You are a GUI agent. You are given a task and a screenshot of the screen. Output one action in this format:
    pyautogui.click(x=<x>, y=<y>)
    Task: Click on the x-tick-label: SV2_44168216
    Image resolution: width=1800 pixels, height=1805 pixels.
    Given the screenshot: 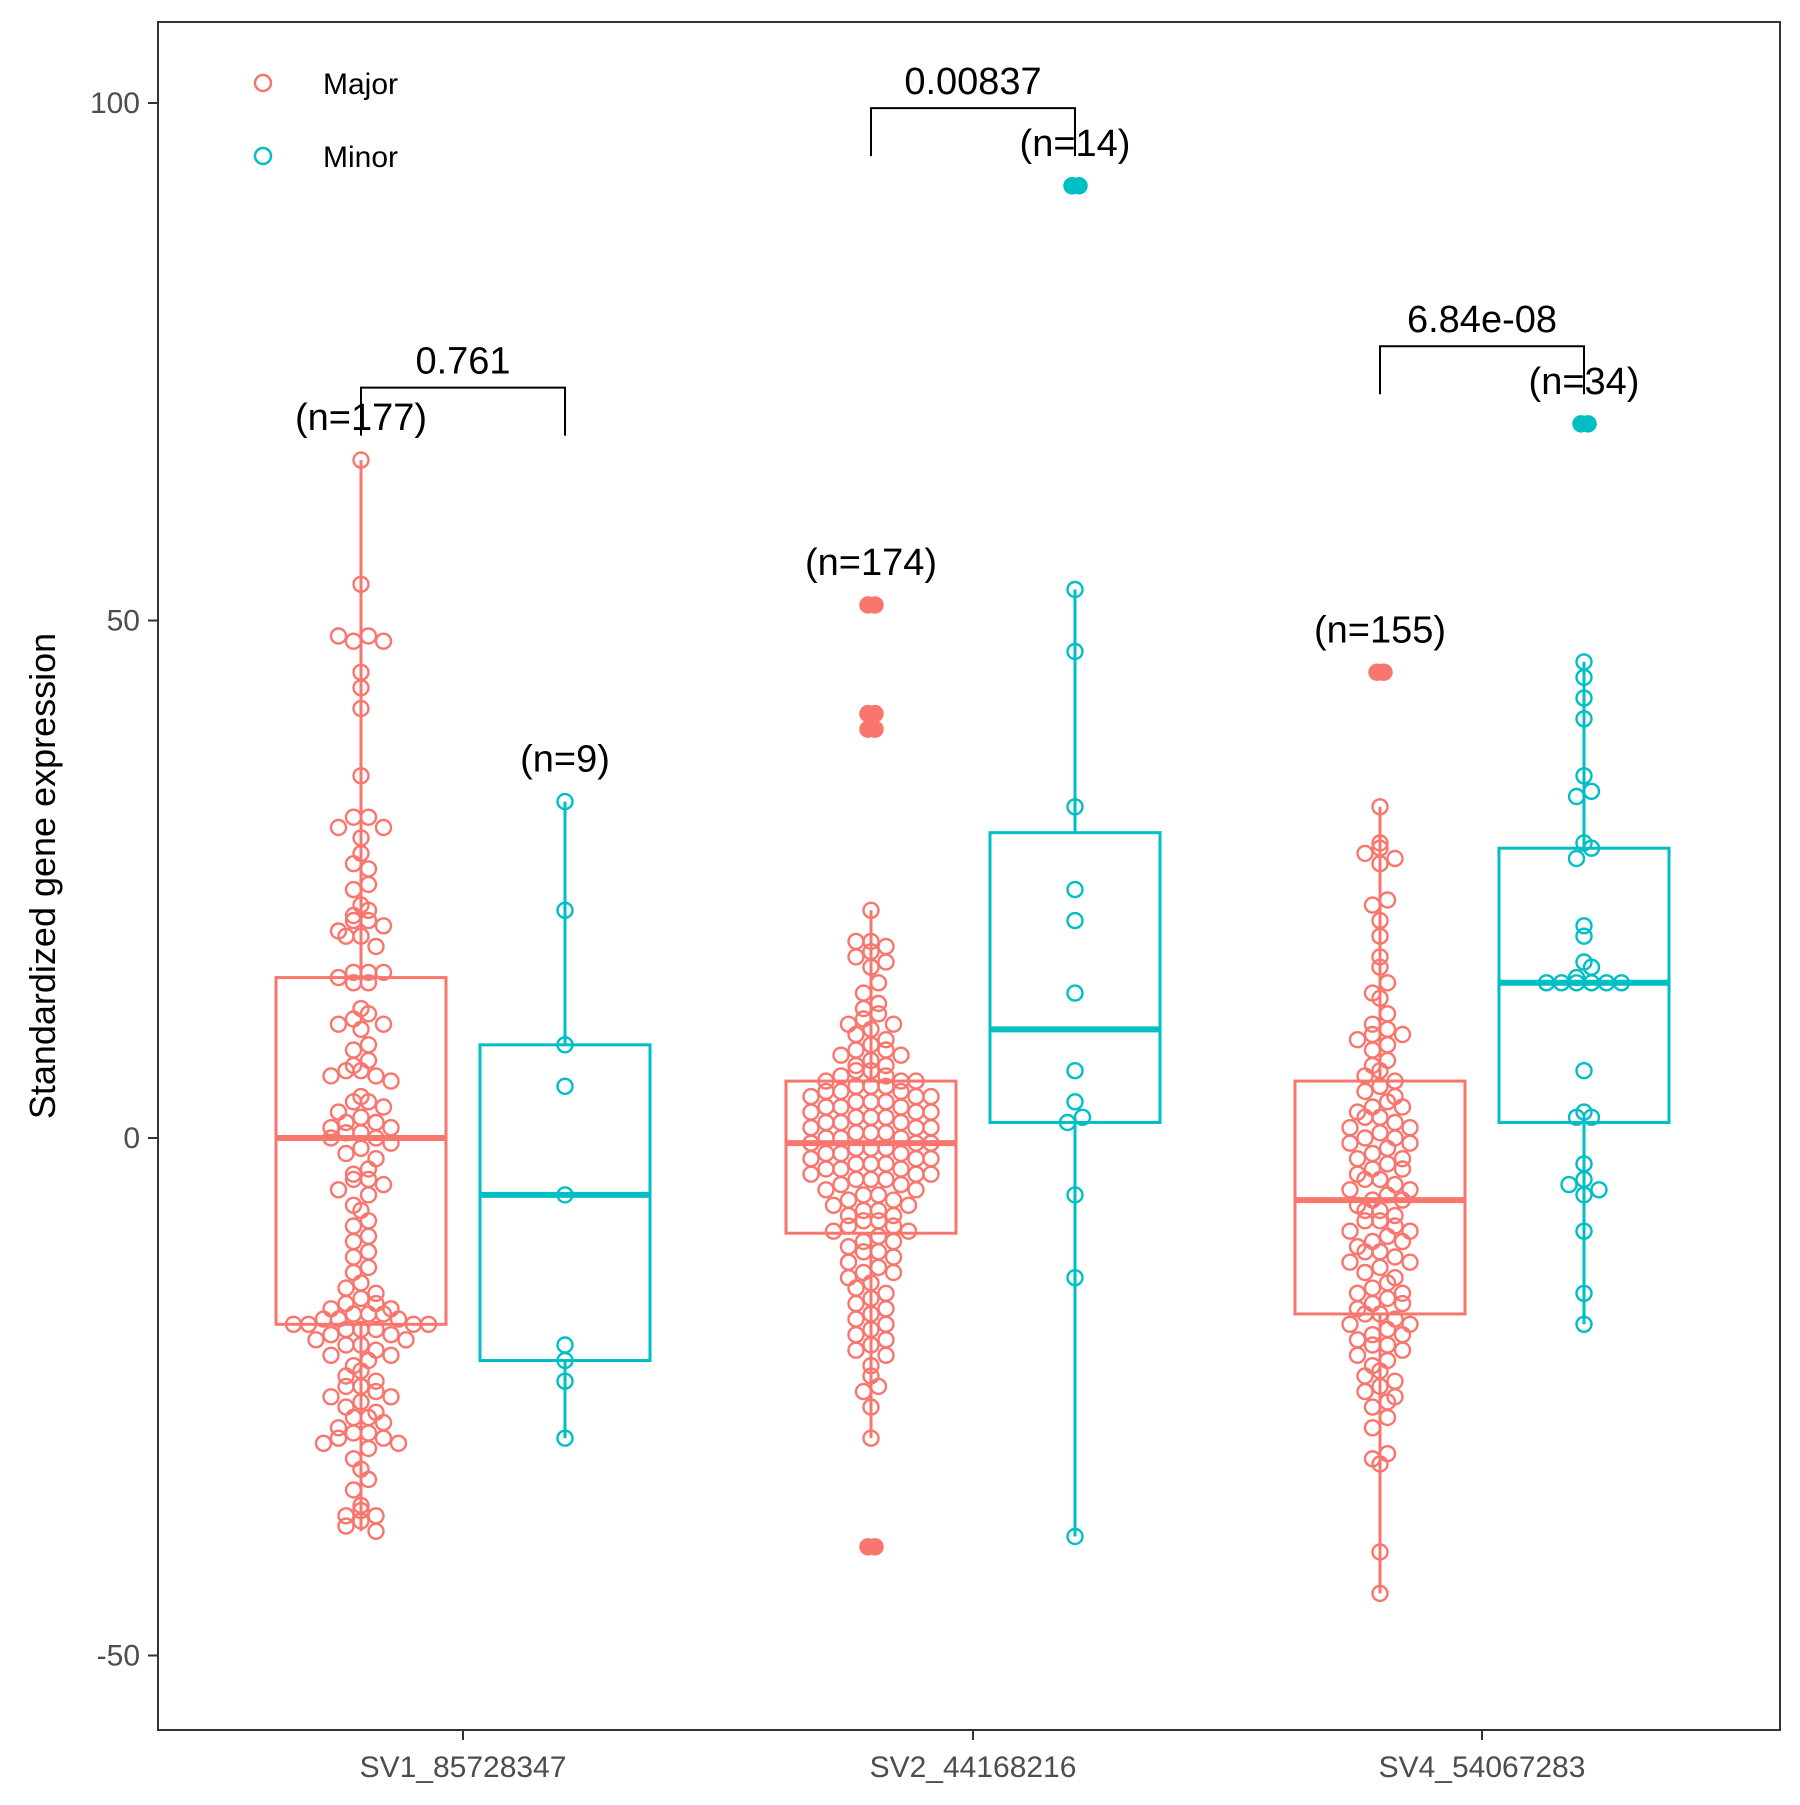 What is the action you would take?
    pyautogui.click(x=973, y=1767)
    